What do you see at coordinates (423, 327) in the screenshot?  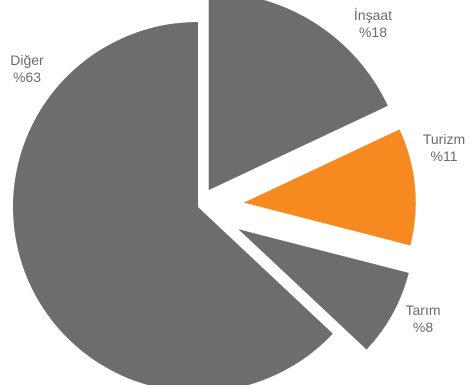 I see `pie-label-value-2: %8` at bounding box center [423, 327].